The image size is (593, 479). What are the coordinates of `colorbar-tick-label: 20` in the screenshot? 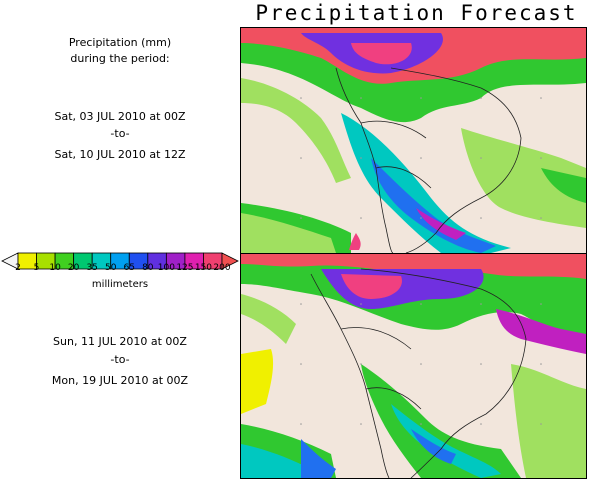 It's located at (73, 268).